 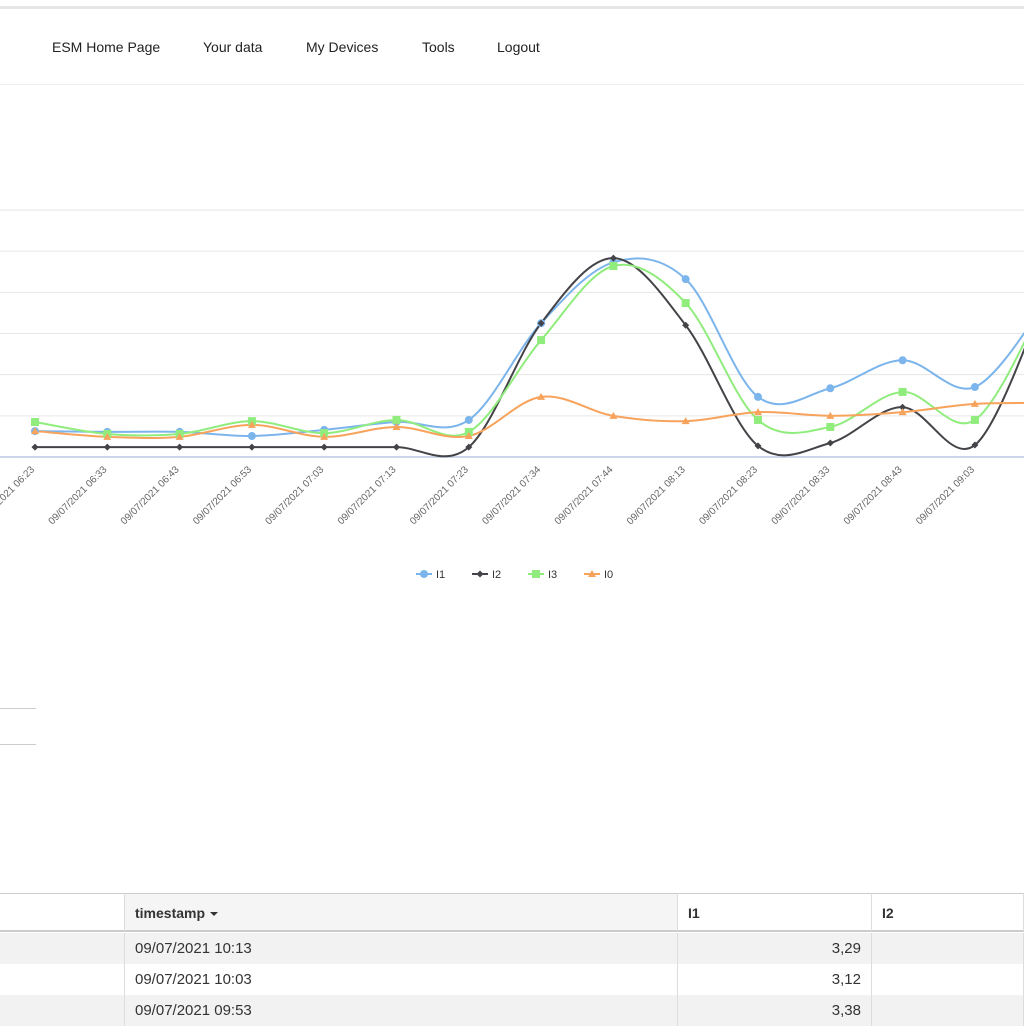 I want to click on nav-link: My Devices, so click(x=342, y=47).